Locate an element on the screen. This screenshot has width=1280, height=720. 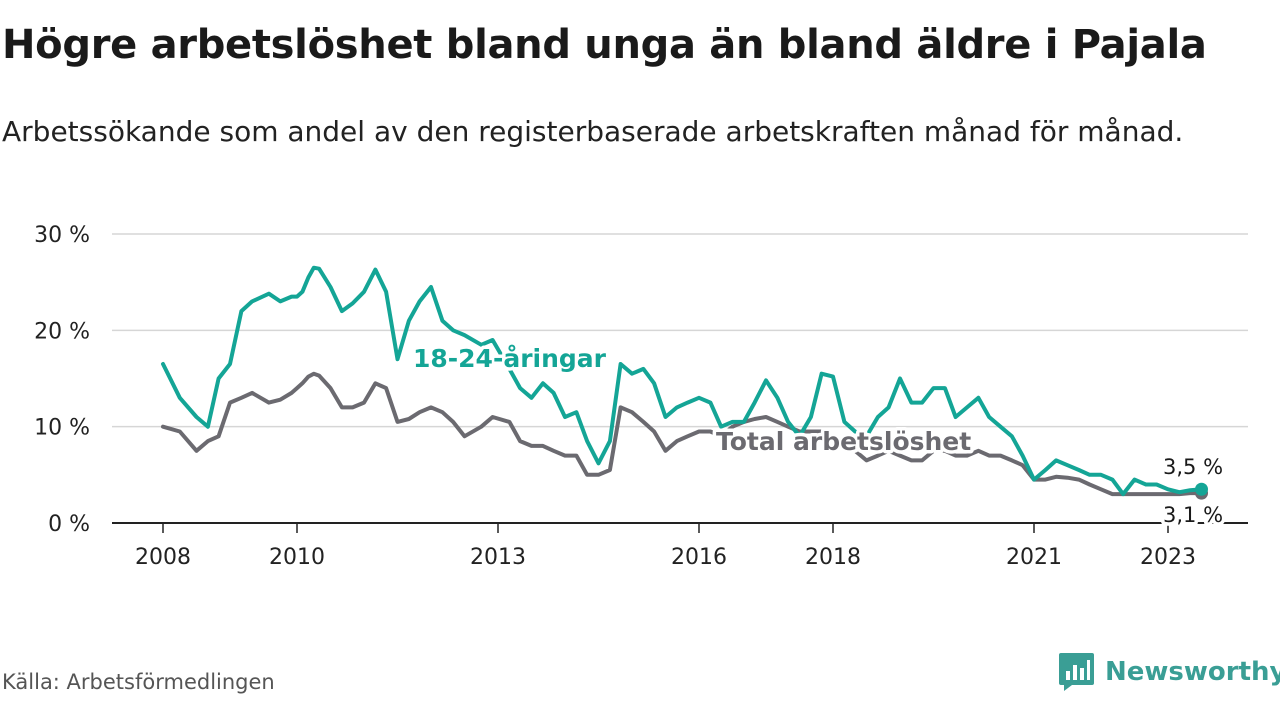
label-total-series: Total arbetslöshet is located at coordinates (843, 441).